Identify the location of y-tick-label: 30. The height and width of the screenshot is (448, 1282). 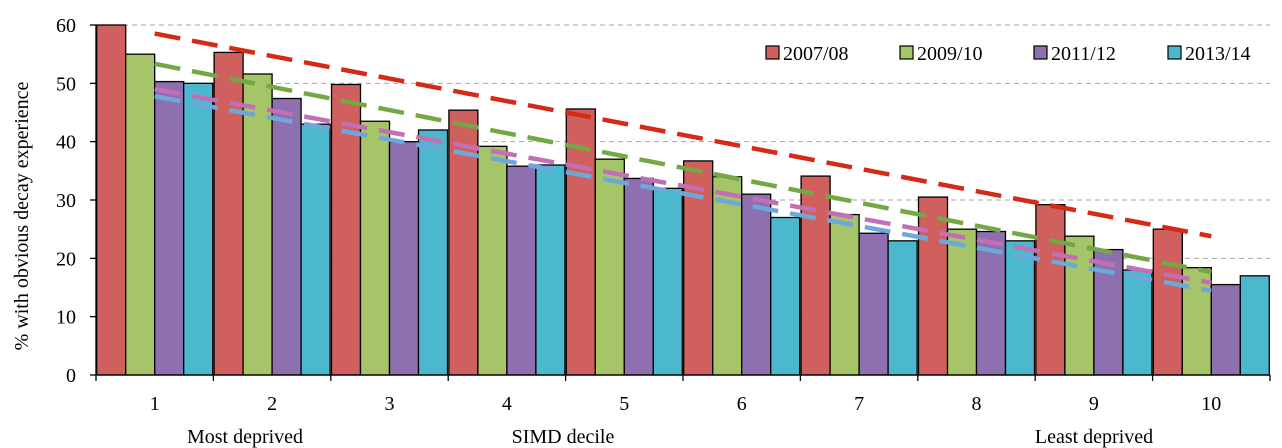
(66, 201).